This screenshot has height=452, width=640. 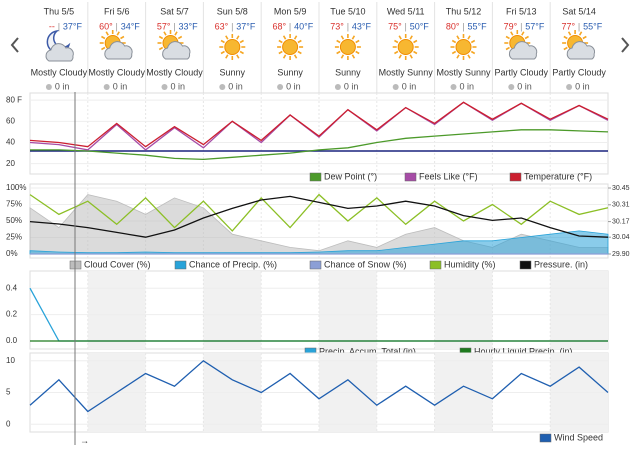 What do you see at coordinates (117, 11) in the screenshot?
I see `day-date: Fri 5/6` at bounding box center [117, 11].